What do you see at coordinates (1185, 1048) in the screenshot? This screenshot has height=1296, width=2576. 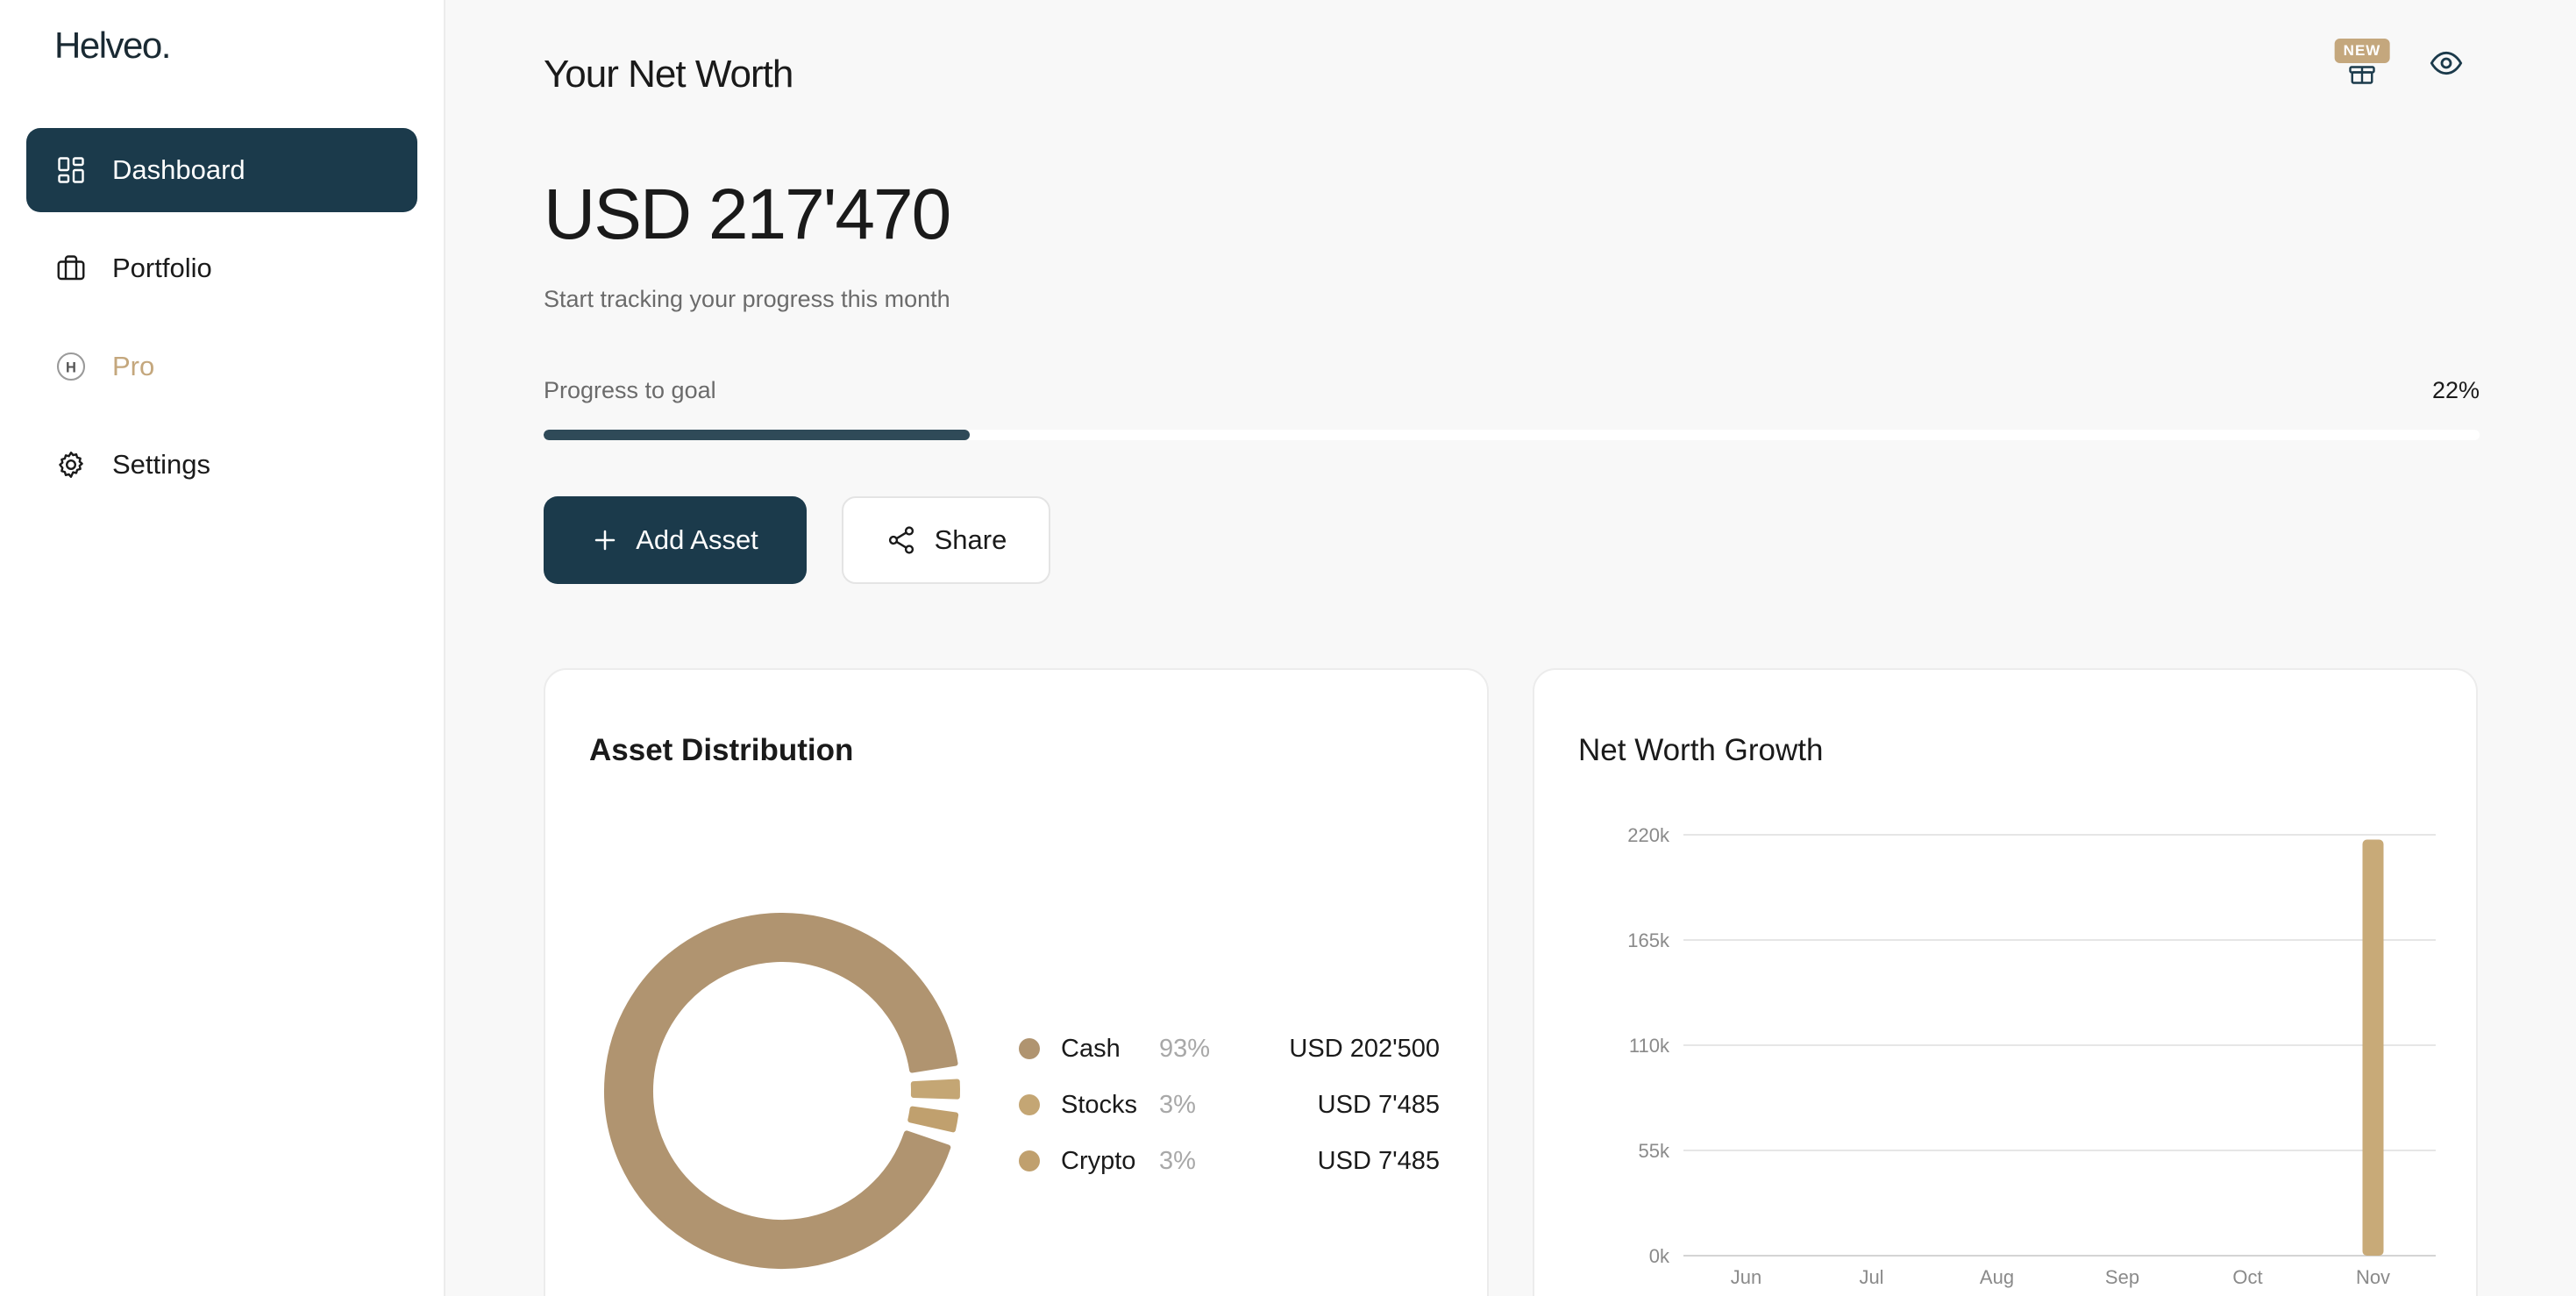 I see `legend-pct: 93%` at bounding box center [1185, 1048].